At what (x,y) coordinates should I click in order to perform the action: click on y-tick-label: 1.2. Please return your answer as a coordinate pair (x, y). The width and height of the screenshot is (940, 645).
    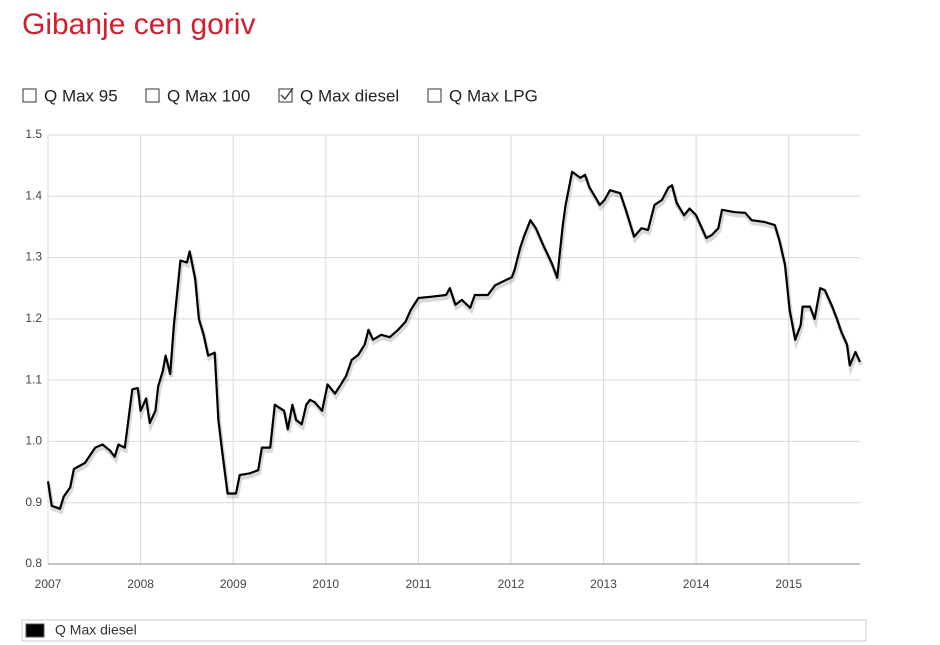
    Looking at the image, I should click on (33, 318).